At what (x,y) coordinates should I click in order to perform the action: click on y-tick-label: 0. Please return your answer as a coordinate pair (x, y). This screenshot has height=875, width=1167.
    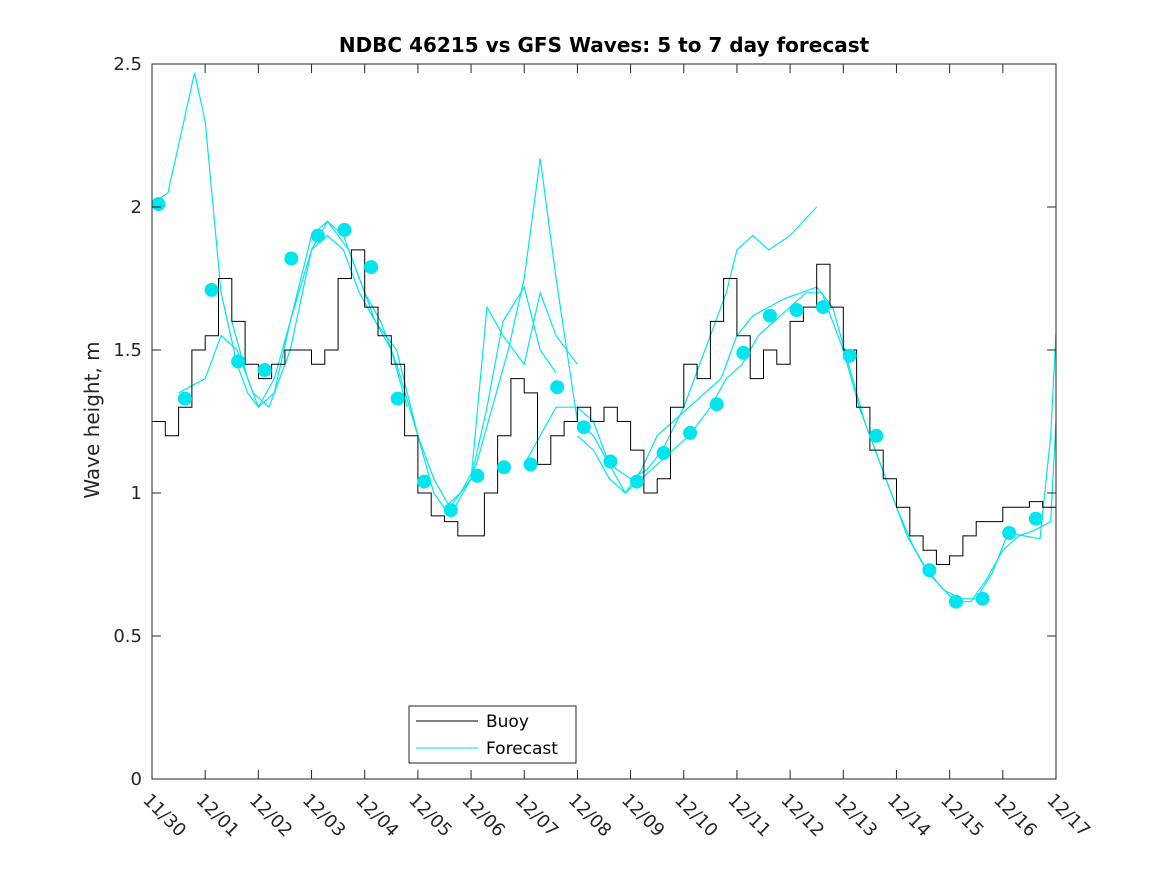
    Looking at the image, I should click on (136, 779).